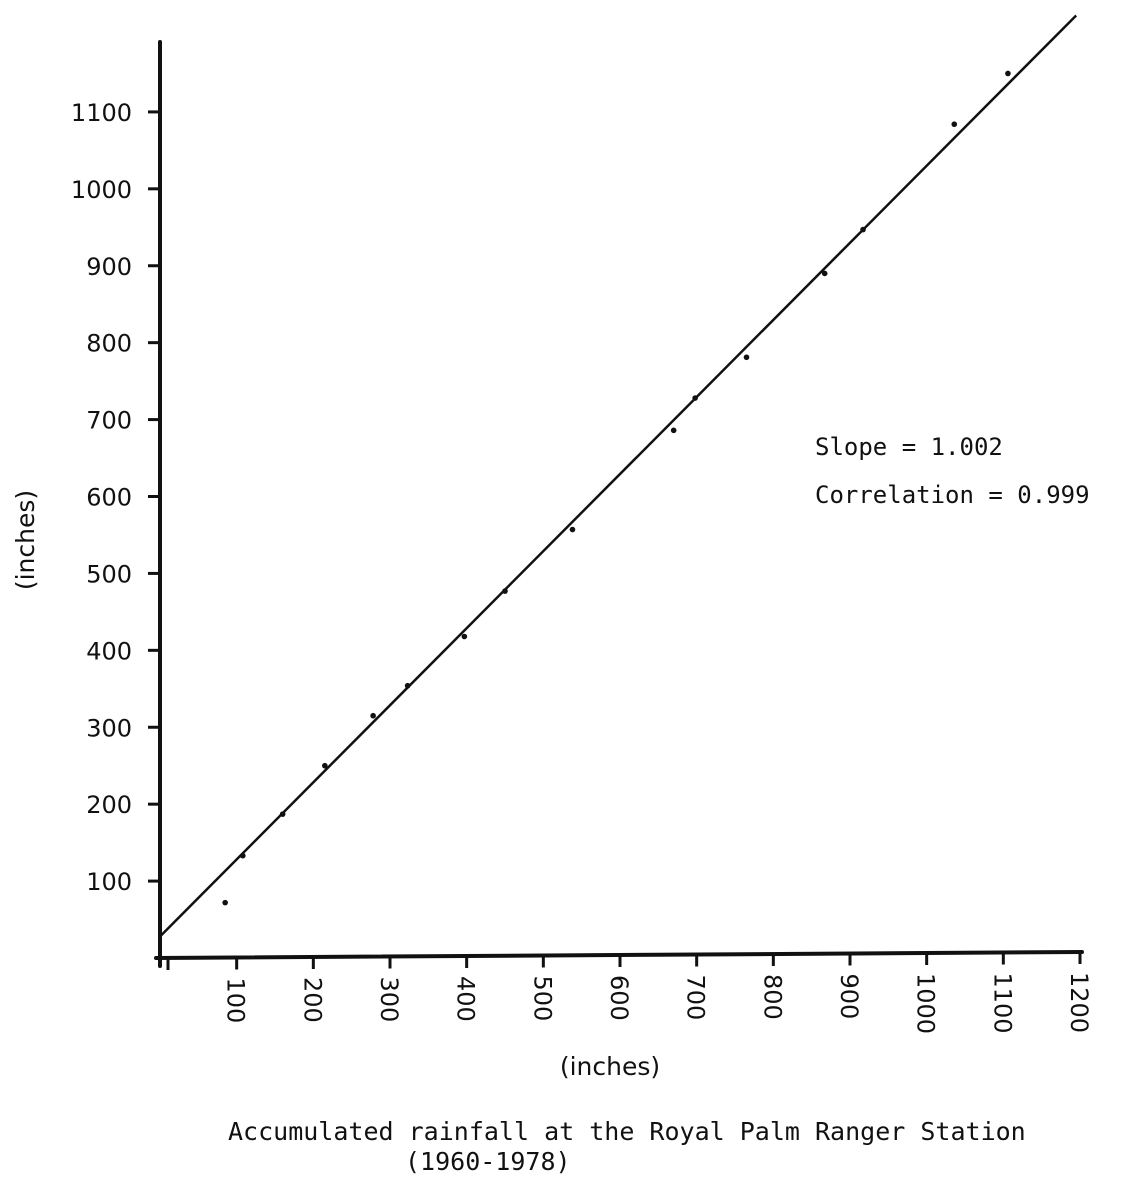 Image resolution: width=1122 pixels, height=1181 pixels. I want to click on y-tick-label-300: 300, so click(109, 728).